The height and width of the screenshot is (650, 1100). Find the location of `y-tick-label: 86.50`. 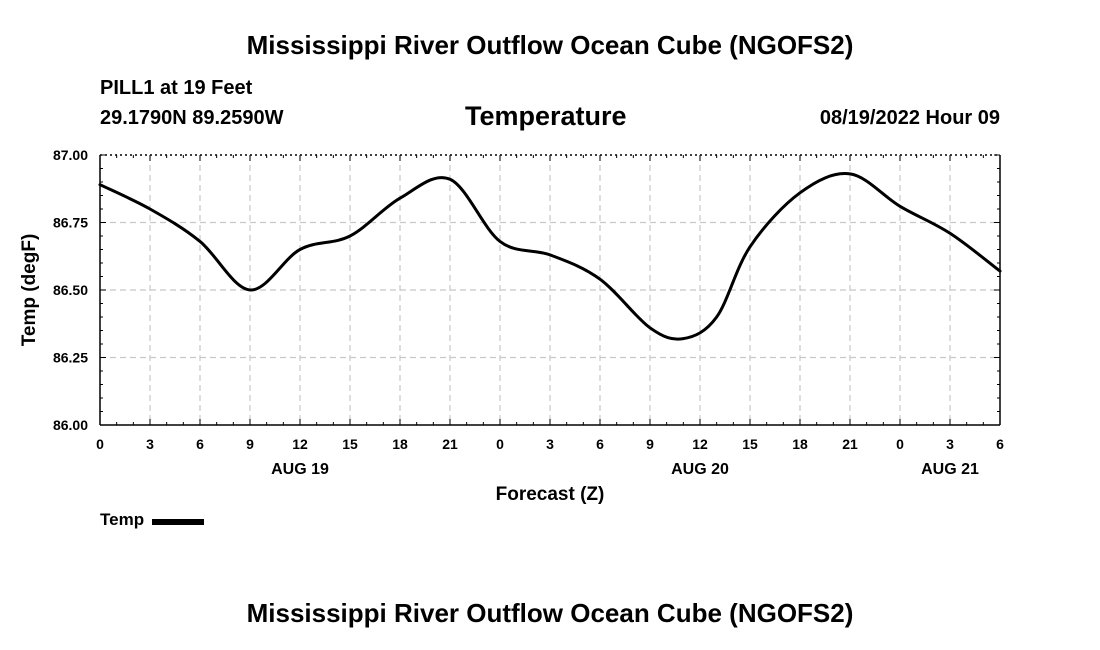

y-tick-label: 86.50 is located at coordinates (70, 290).